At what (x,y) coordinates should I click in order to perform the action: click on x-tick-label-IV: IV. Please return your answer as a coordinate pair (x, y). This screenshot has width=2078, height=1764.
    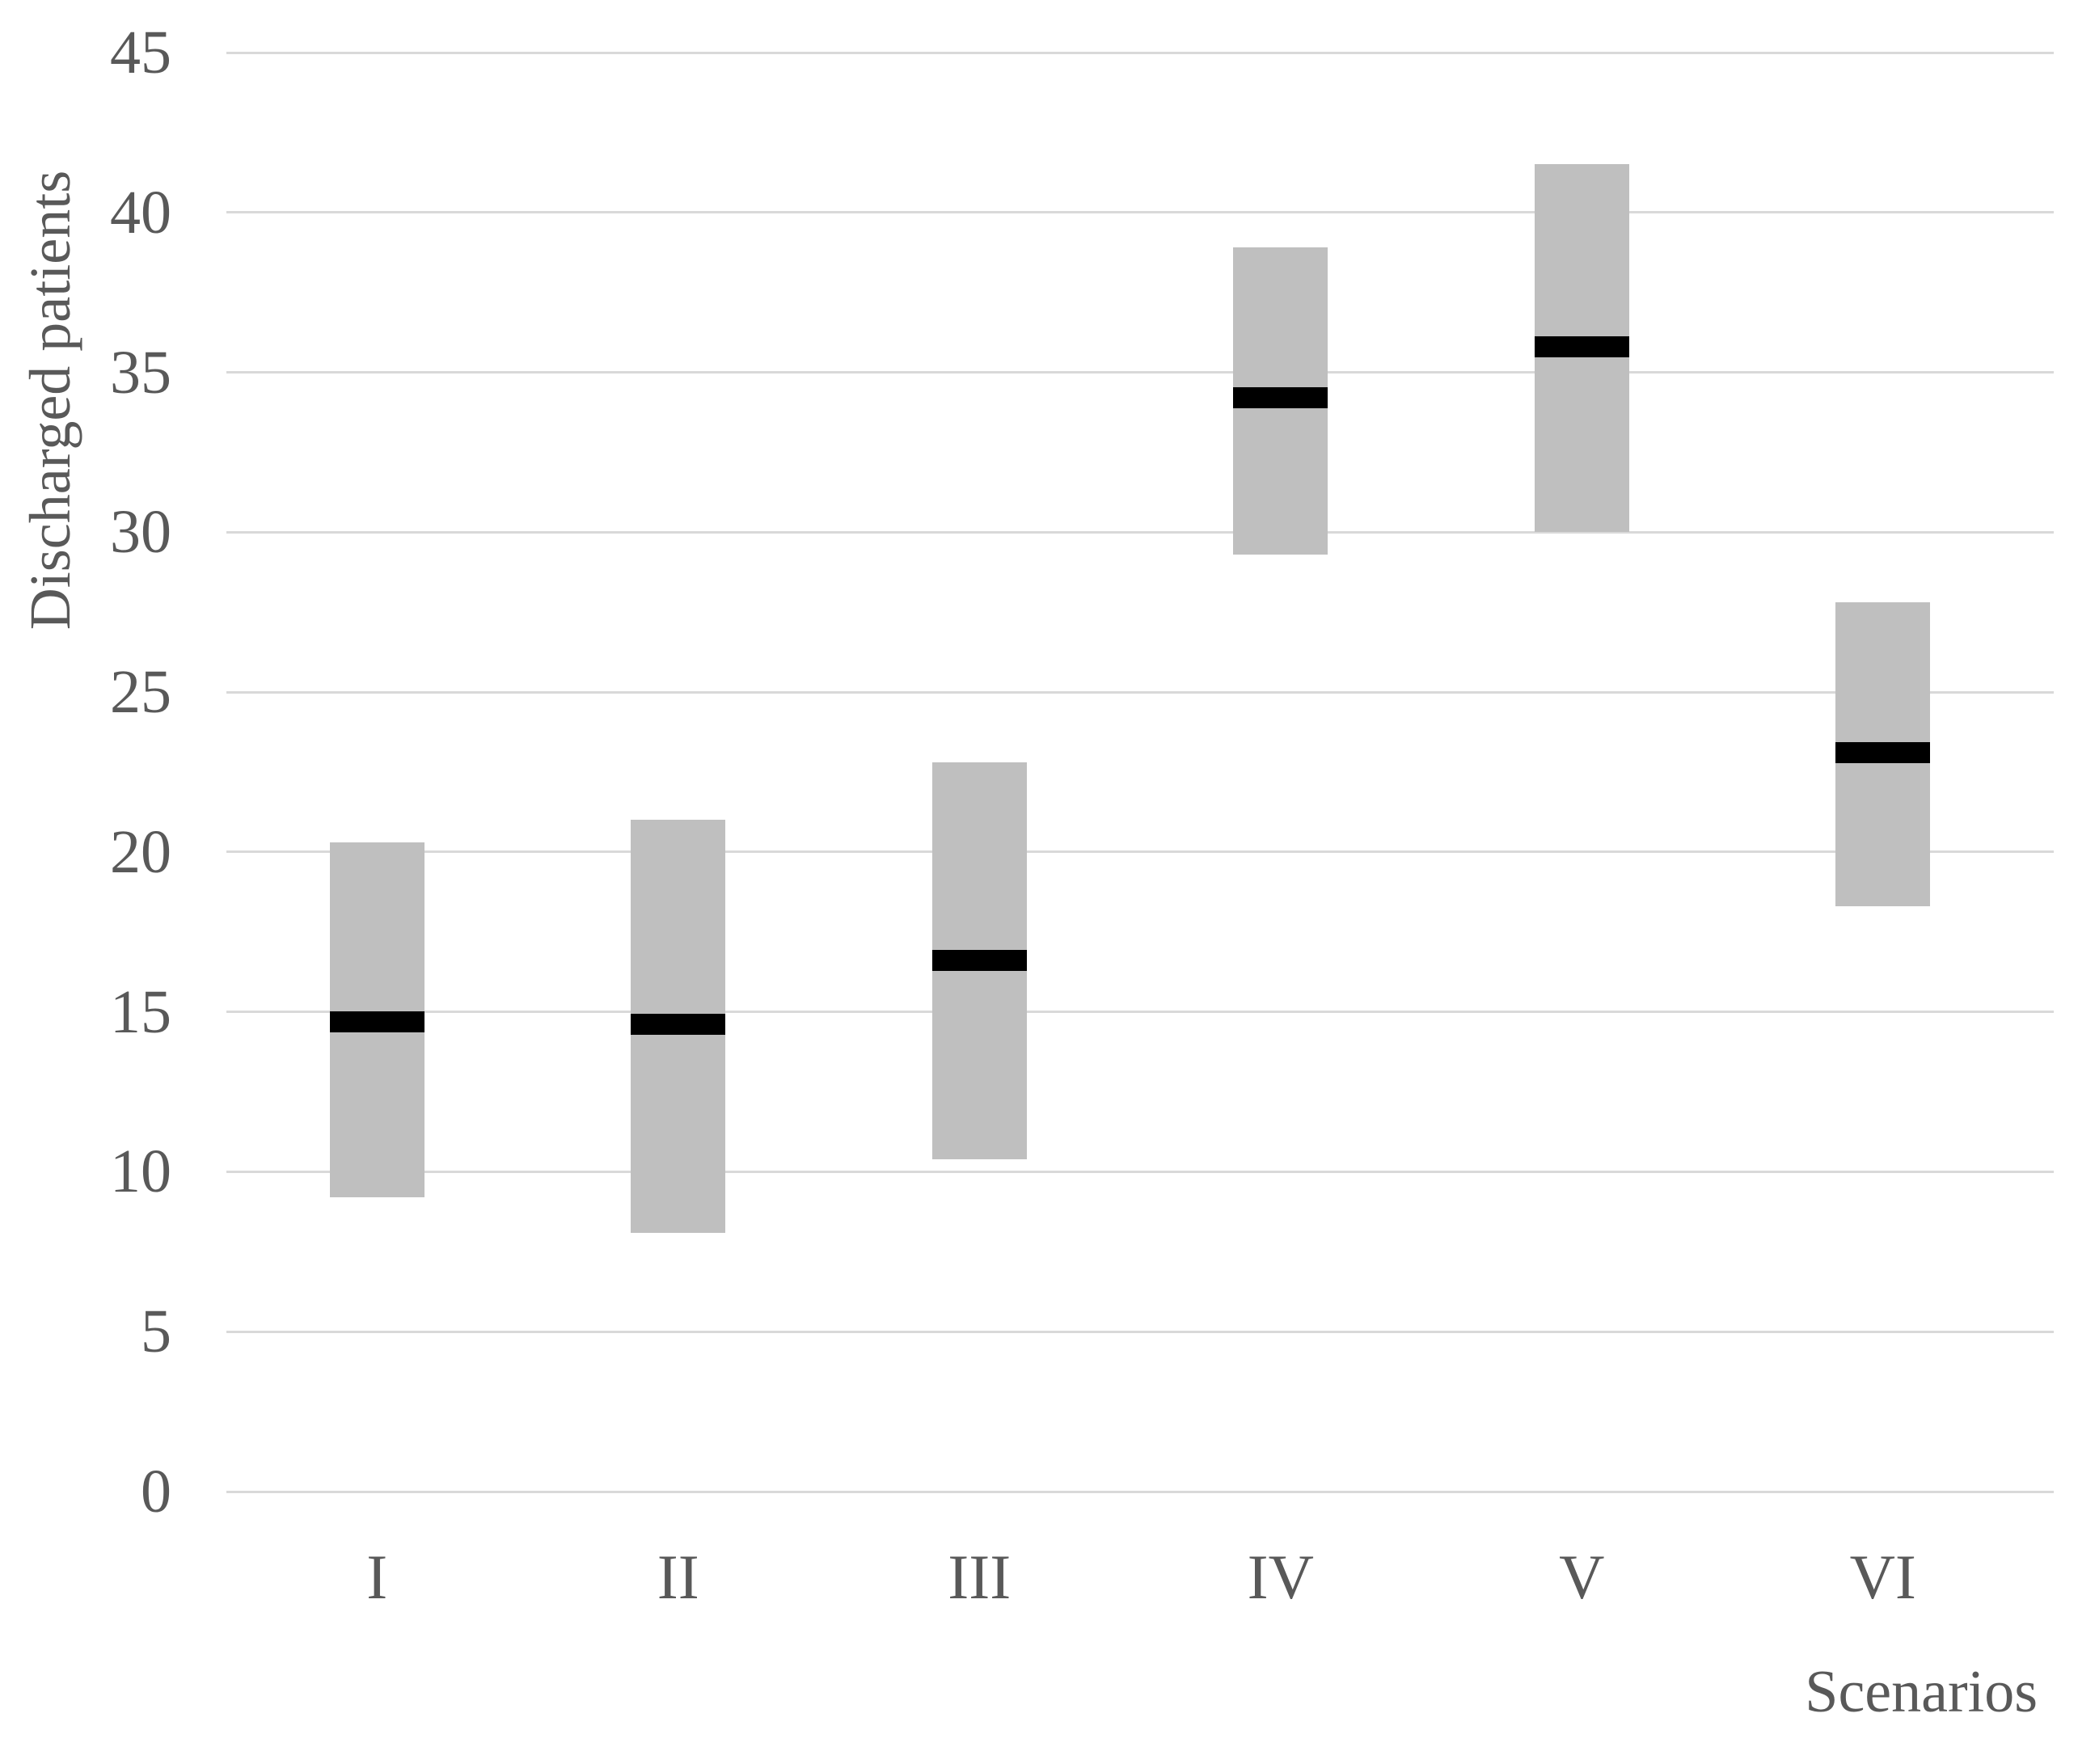
    Looking at the image, I should click on (1280, 1577).